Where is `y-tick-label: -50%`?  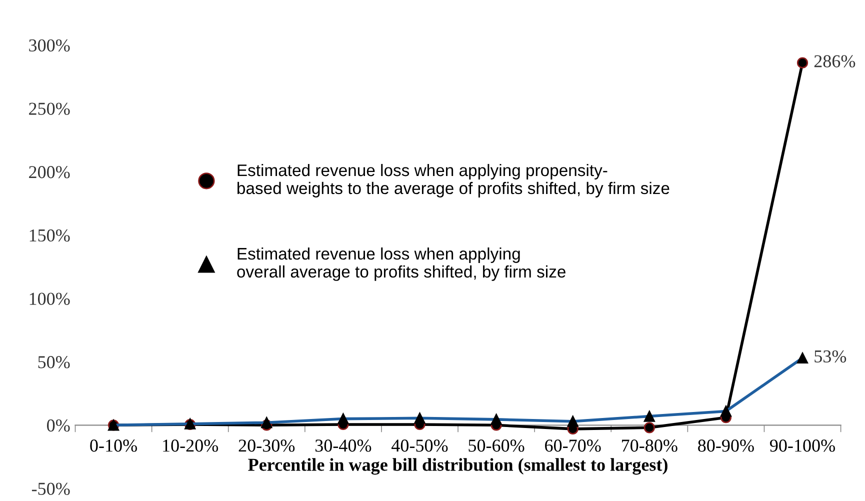
y-tick-label: -50% is located at coordinates (51, 488).